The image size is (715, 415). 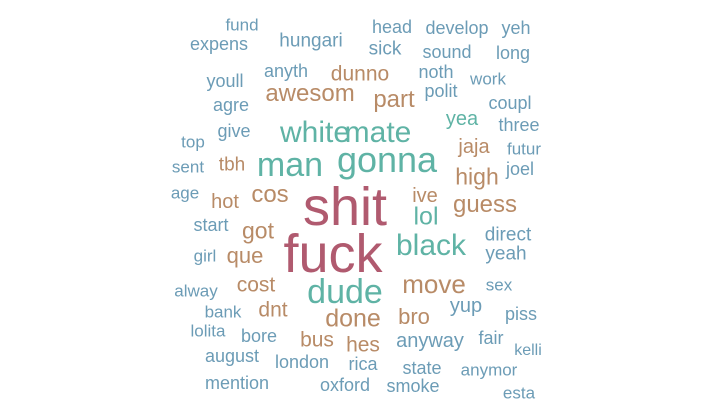 I want to click on word-mate: mate, so click(x=378, y=132).